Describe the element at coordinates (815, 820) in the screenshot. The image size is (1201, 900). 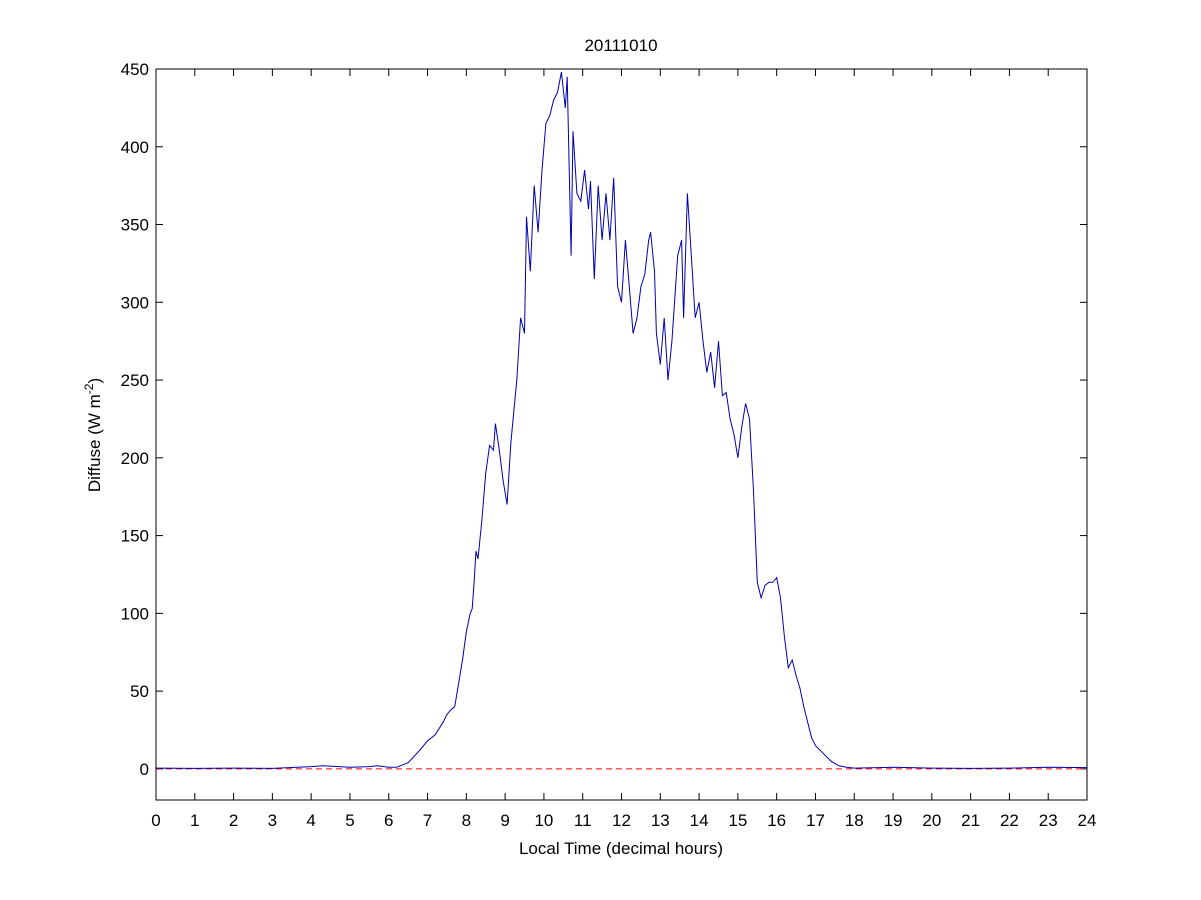
I see `x-tick-label: 17` at that location.